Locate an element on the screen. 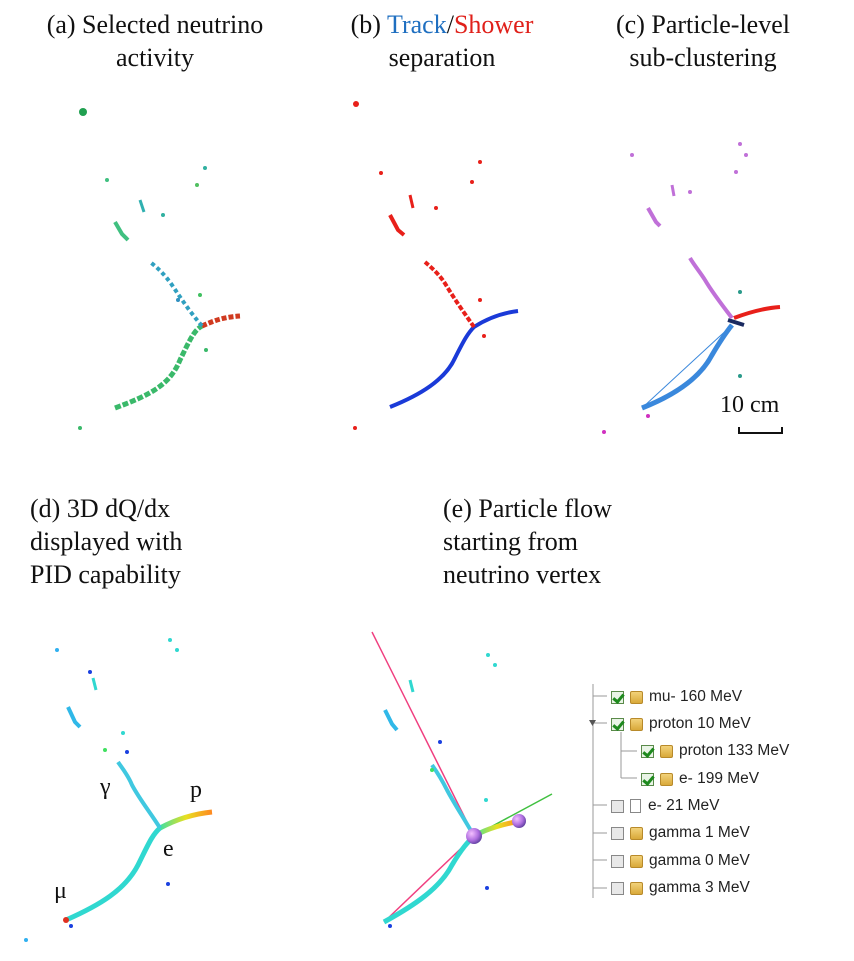 This screenshot has height=961, width=854. panel-a-title: (a) Selected neutrino activity is located at coordinates (155, 41).